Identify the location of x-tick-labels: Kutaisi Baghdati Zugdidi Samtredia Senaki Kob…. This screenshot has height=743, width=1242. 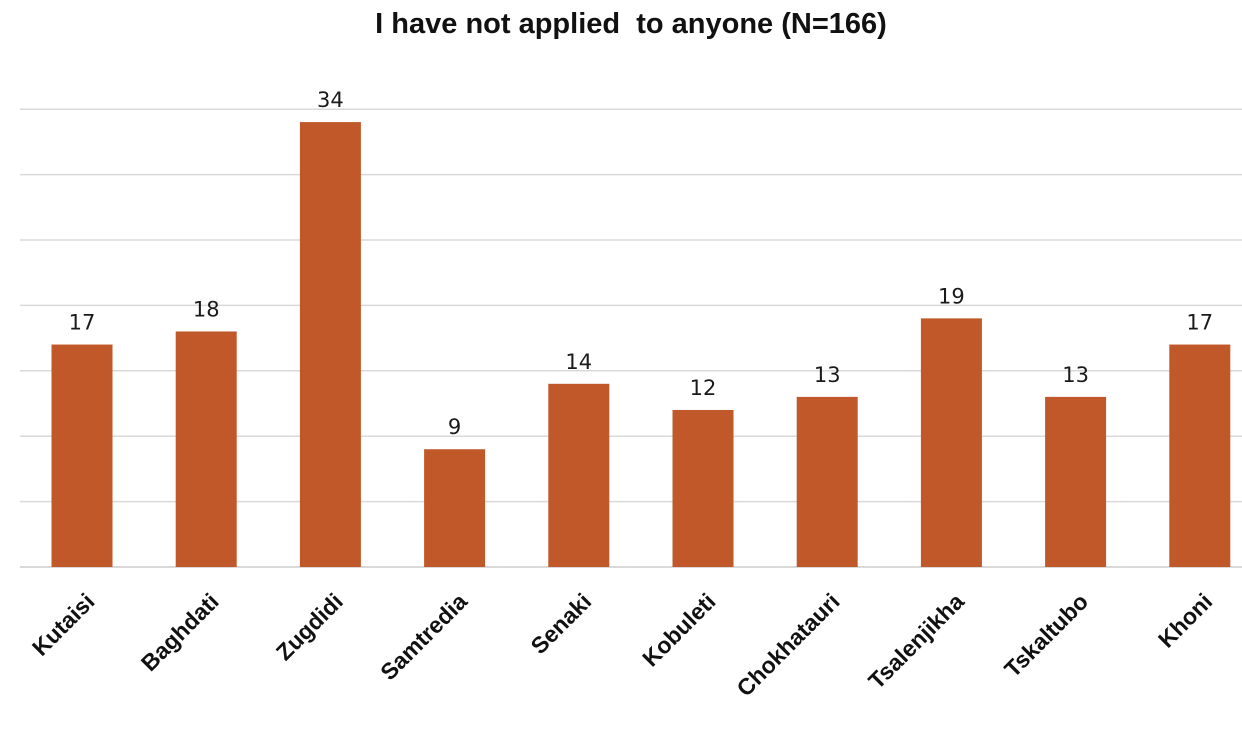
(622, 644).